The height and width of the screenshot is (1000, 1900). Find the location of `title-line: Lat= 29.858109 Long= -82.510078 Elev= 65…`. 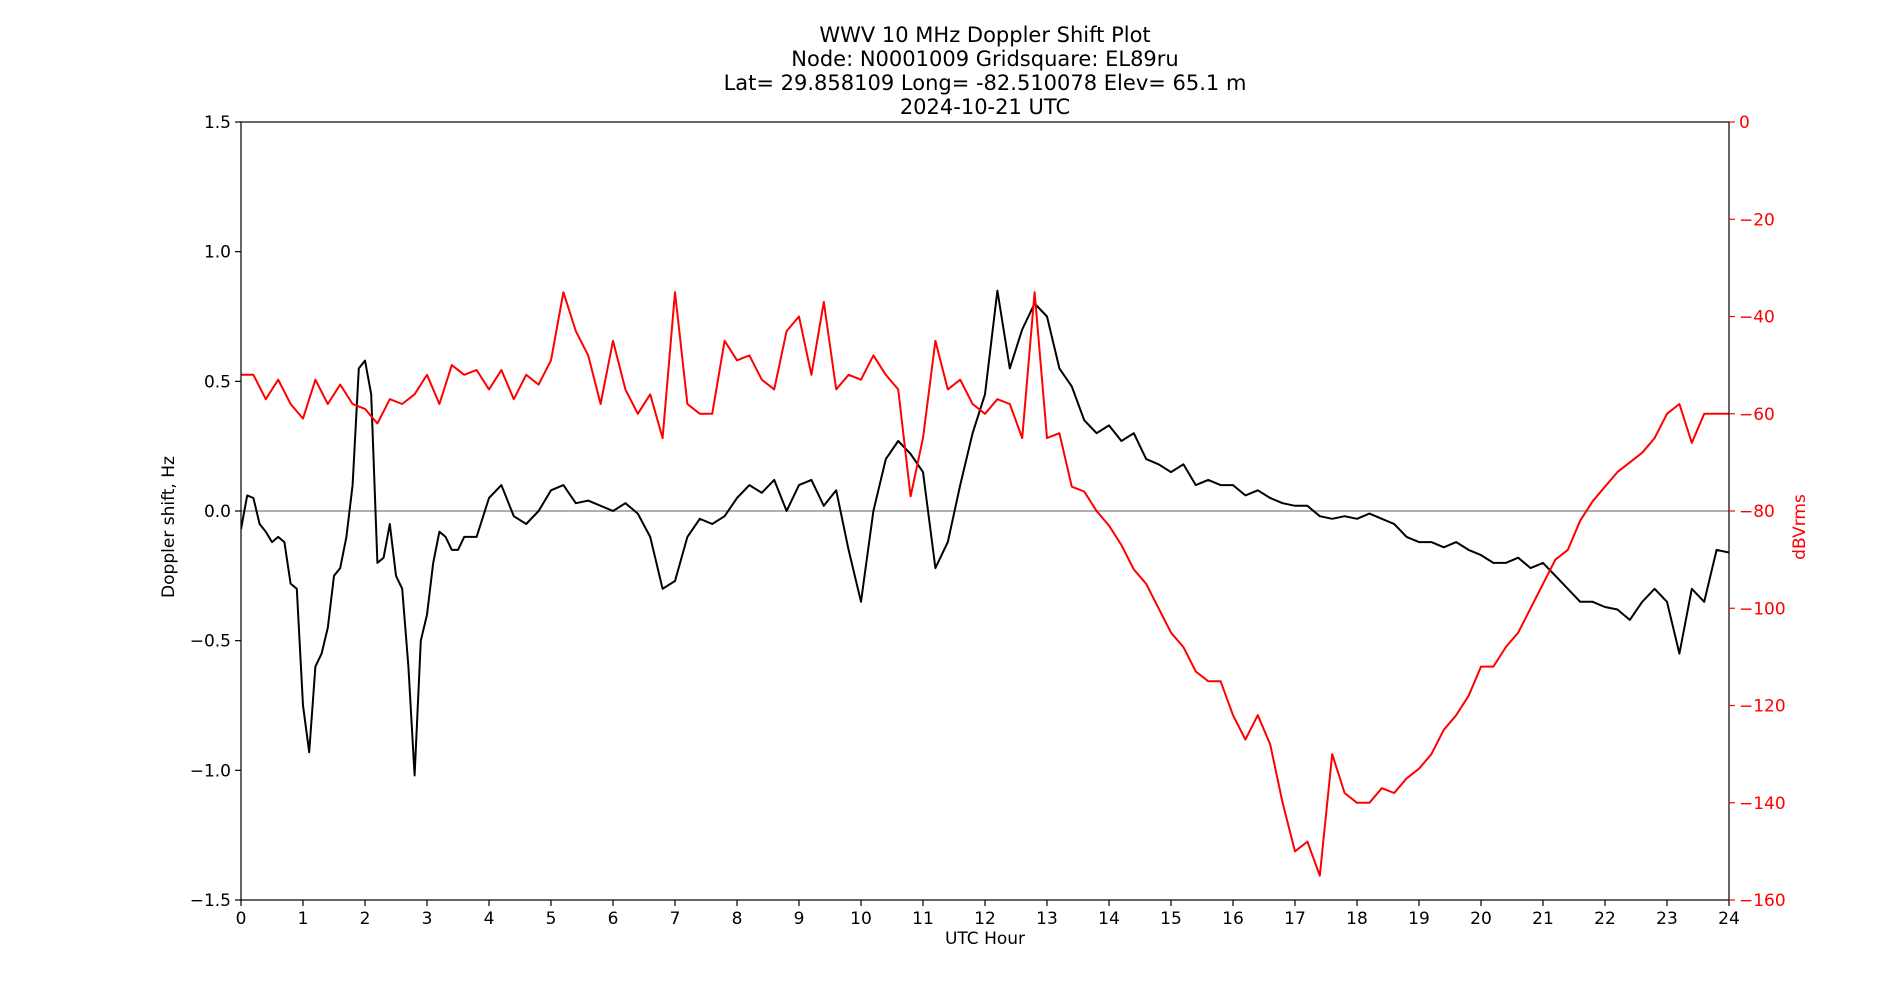

title-line: Lat= 29.858109 Long= -82.510078 Elev= 65… is located at coordinates (985, 83).